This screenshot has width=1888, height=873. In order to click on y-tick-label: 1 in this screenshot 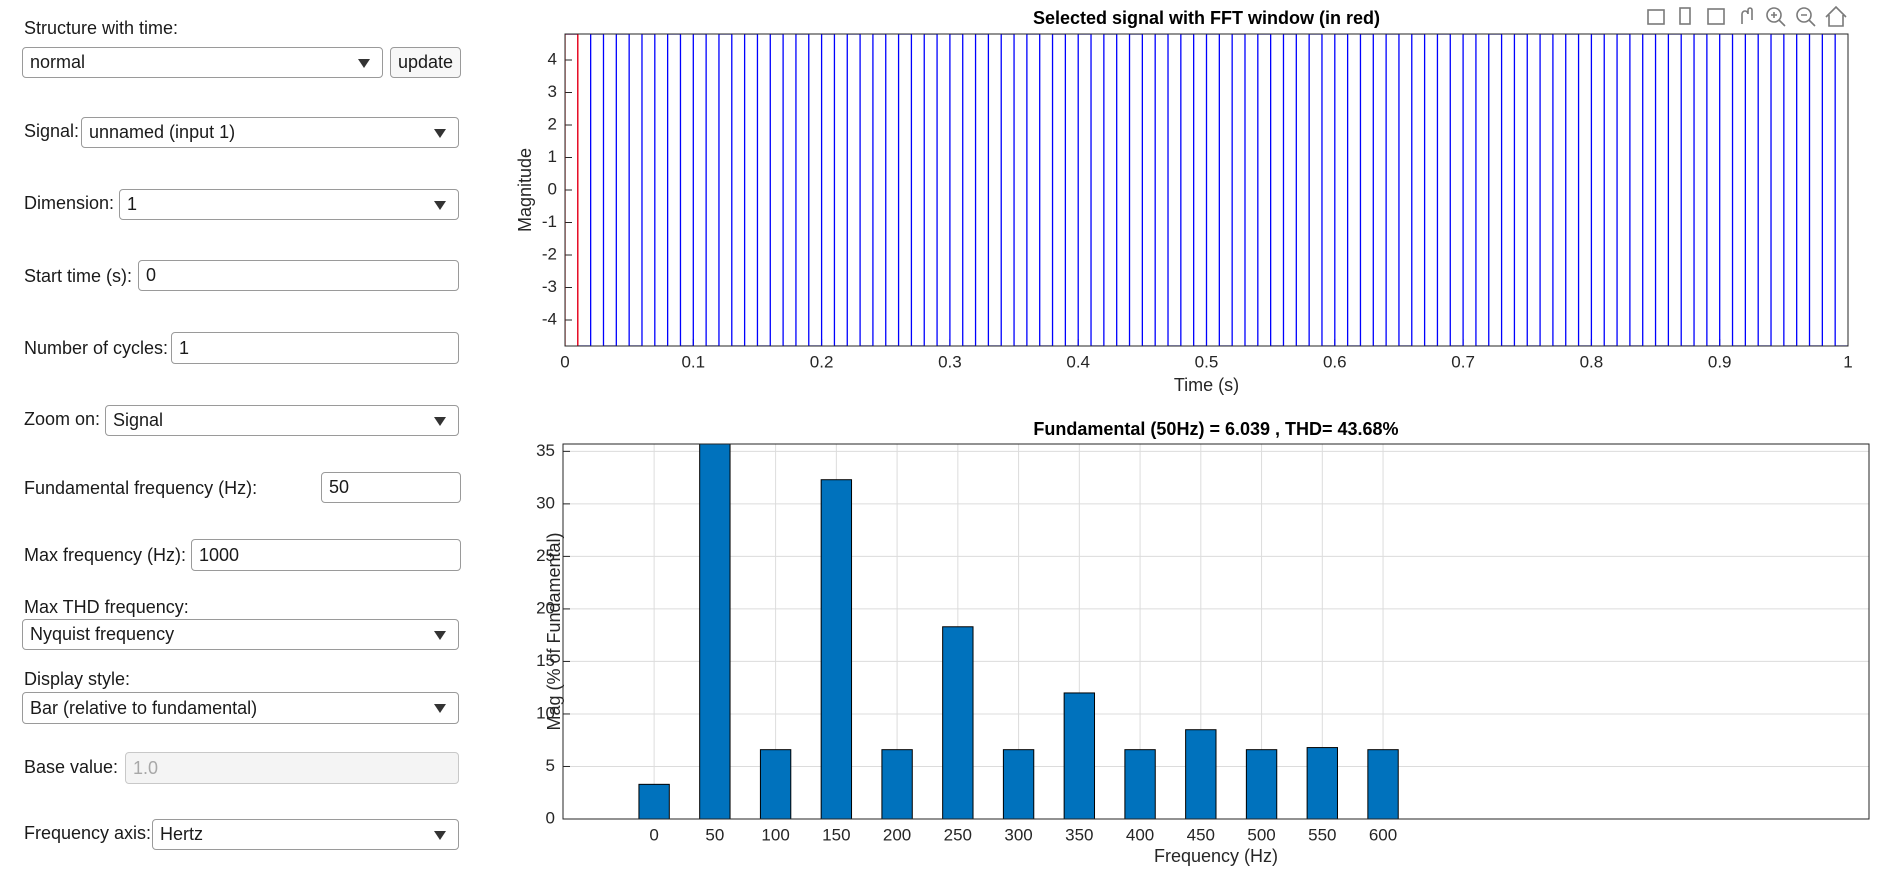, I will do `click(552, 156)`.